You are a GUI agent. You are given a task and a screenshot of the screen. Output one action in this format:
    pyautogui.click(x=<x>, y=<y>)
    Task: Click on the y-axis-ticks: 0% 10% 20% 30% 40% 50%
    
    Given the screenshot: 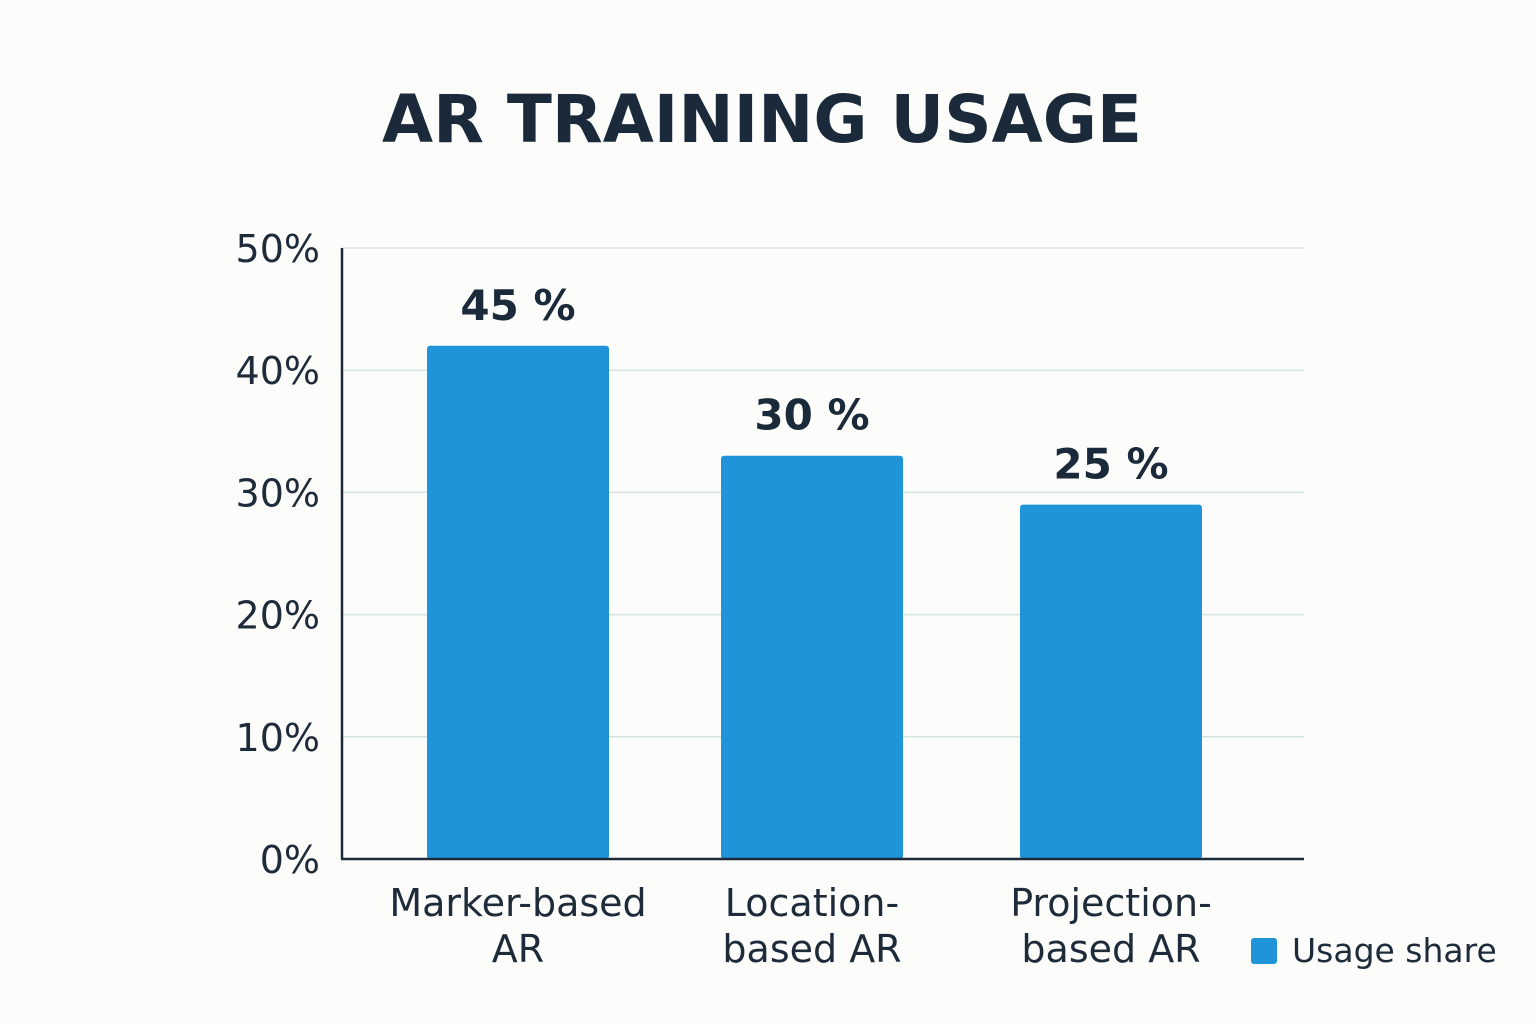 What is the action you would take?
    pyautogui.click(x=278, y=554)
    